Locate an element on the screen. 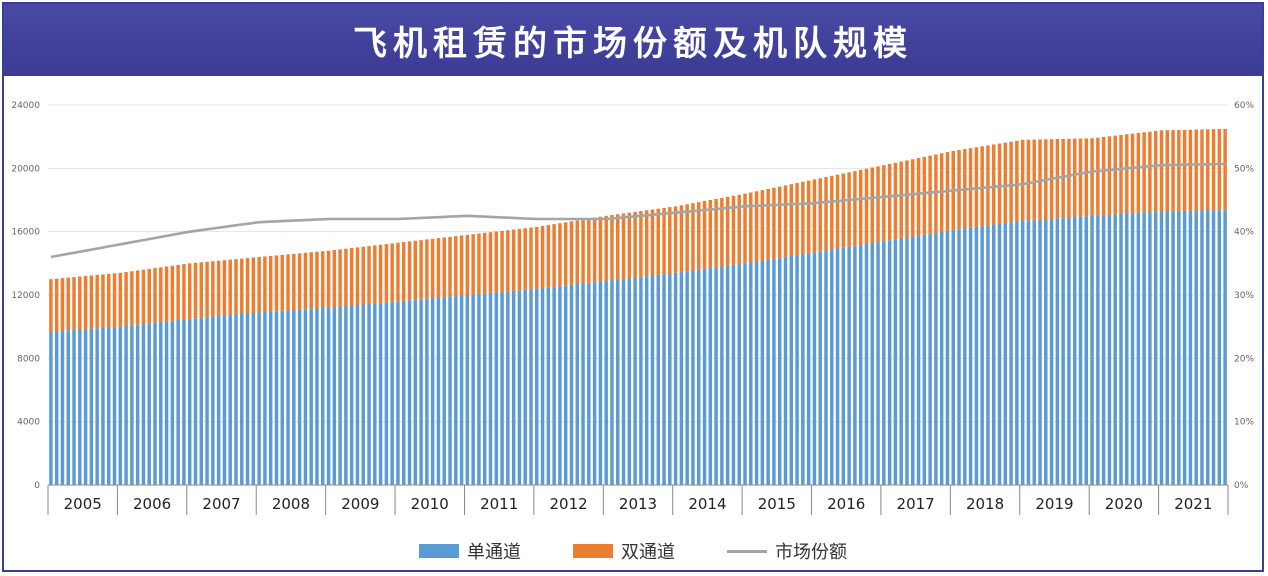 The image size is (1268, 576). legend-label-single-aisle: 单通道 is located at coordinates (494, 552).